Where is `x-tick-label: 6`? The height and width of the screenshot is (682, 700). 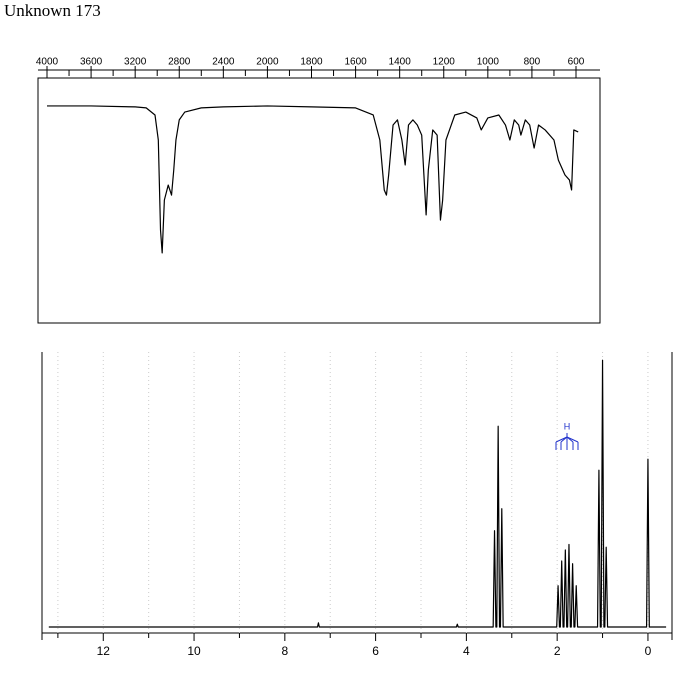
x-tick-label: 6 is located at coordinates (375, 651).